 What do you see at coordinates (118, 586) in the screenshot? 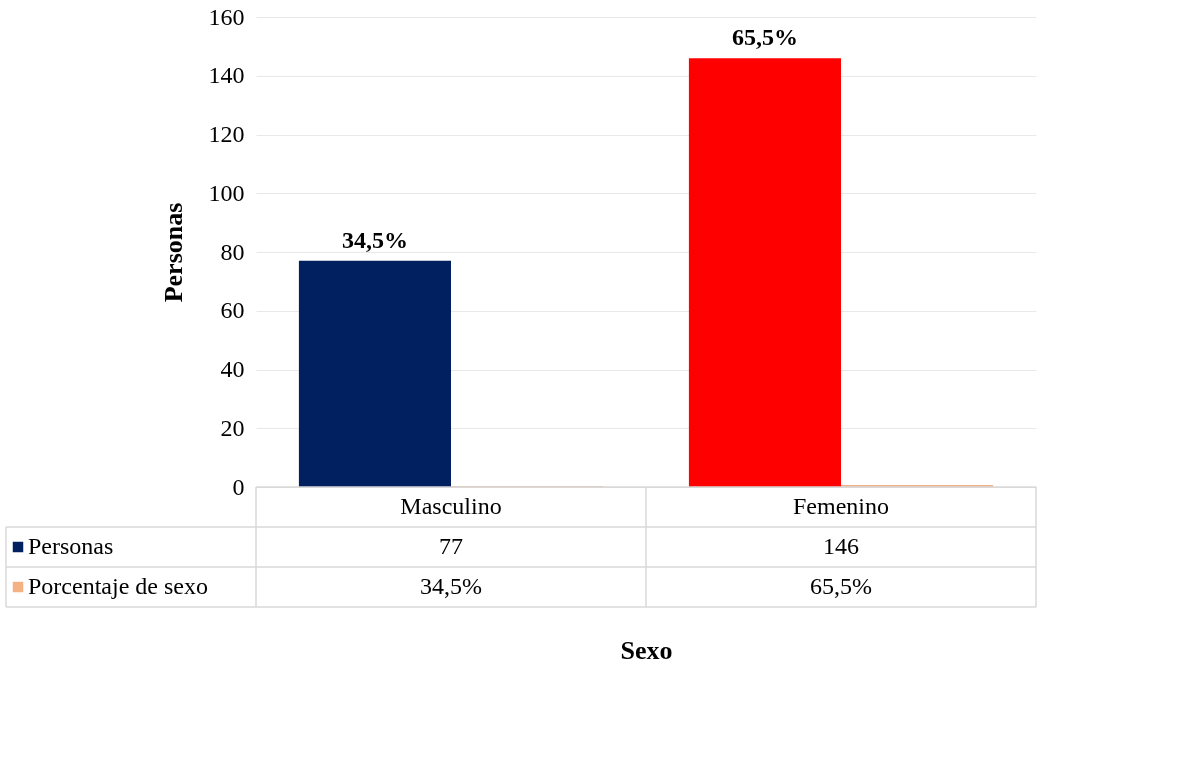
I see `legend-label: Porcentaje de sexo` at bounding box center [118, 586].